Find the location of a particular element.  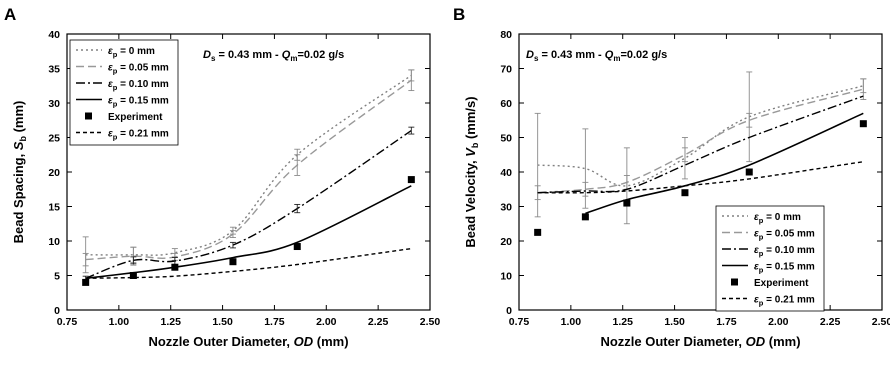

y-tick-label: 80 is located at coordinates (506, 35).